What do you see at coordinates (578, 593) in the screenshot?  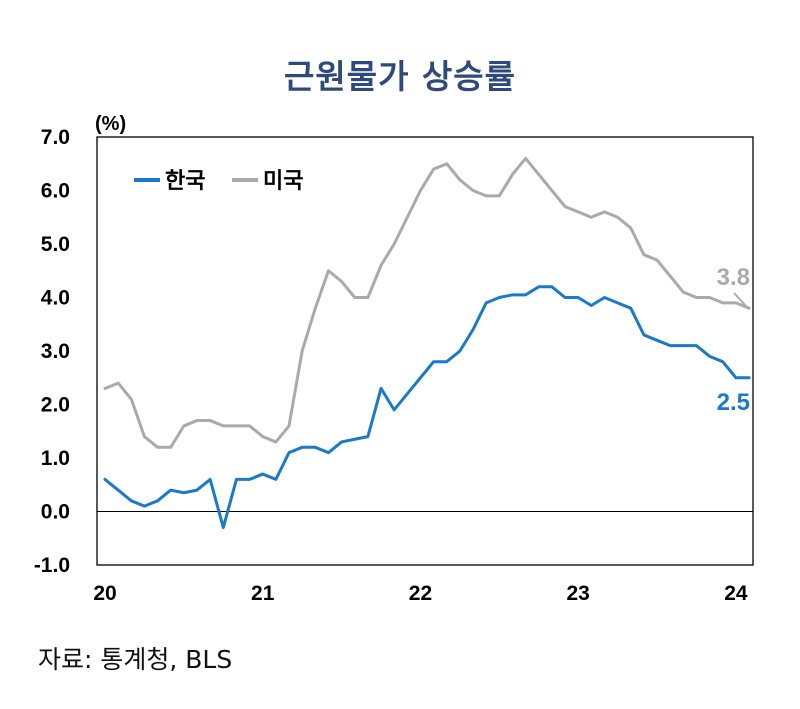 I see `x-tick-label: 23` at bounding box center [578, 593].